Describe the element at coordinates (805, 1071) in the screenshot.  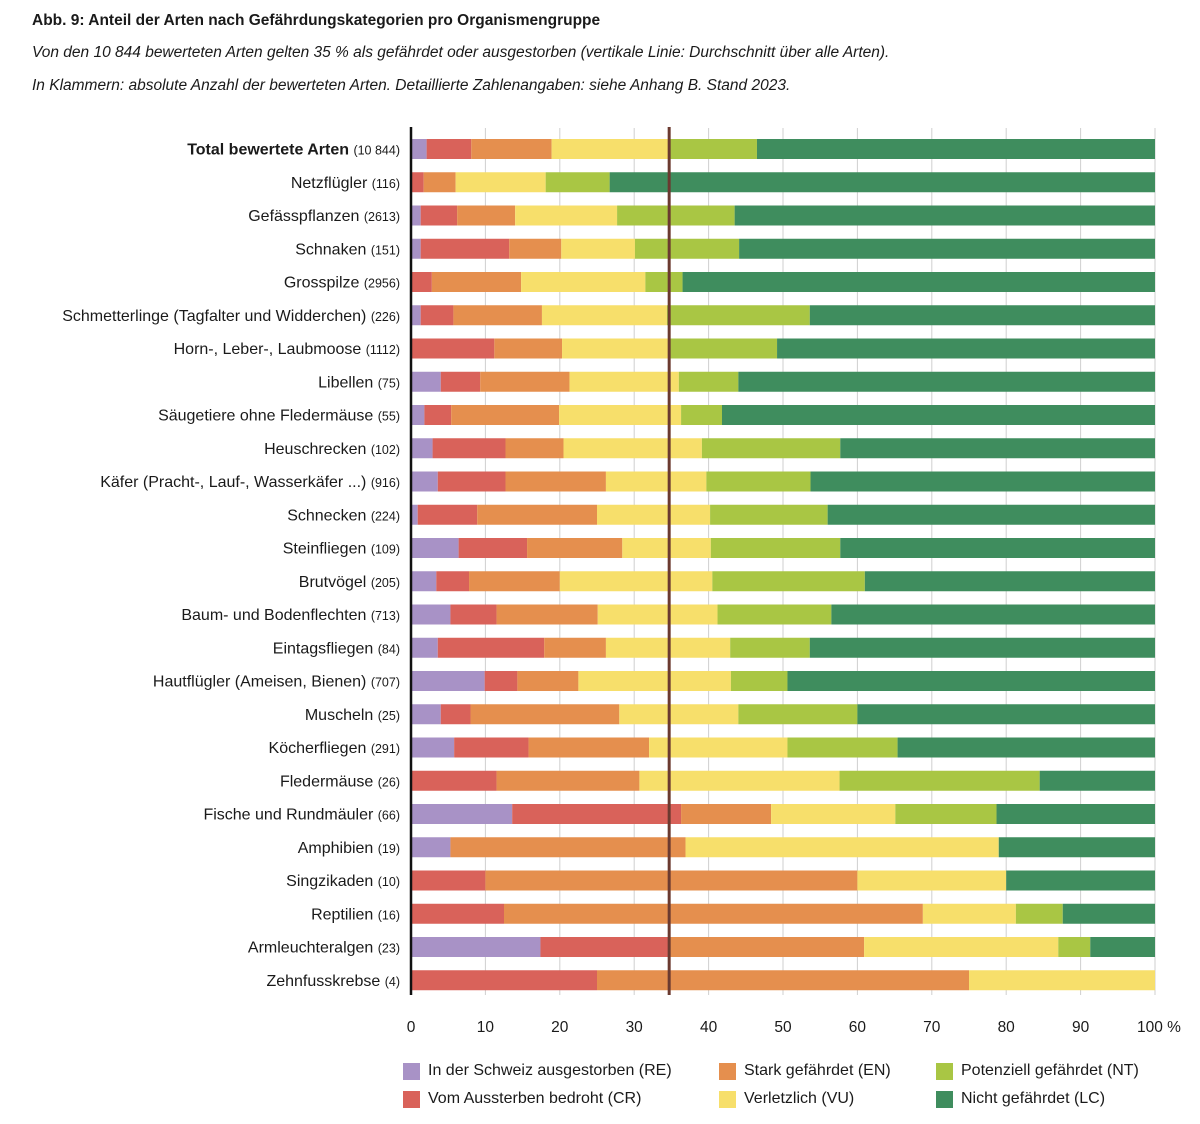
I see `legend-item-en: Stark gefährdet (EN)` at that location.